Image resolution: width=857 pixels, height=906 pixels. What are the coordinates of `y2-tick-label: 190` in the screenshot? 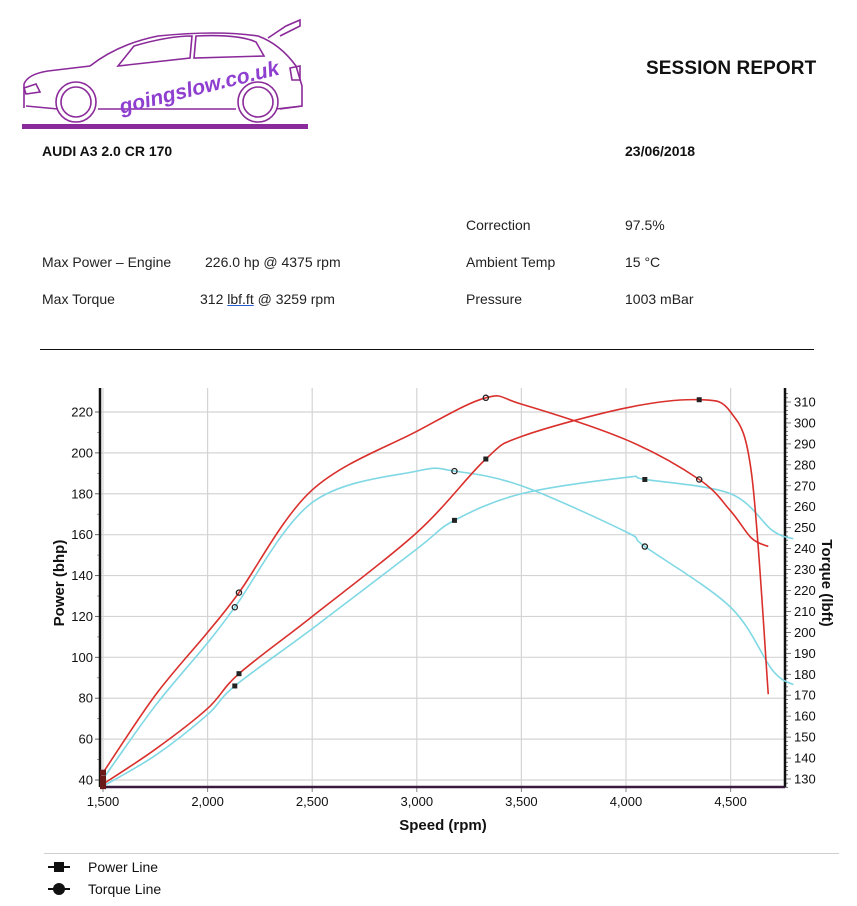 It's located at (805, 653).